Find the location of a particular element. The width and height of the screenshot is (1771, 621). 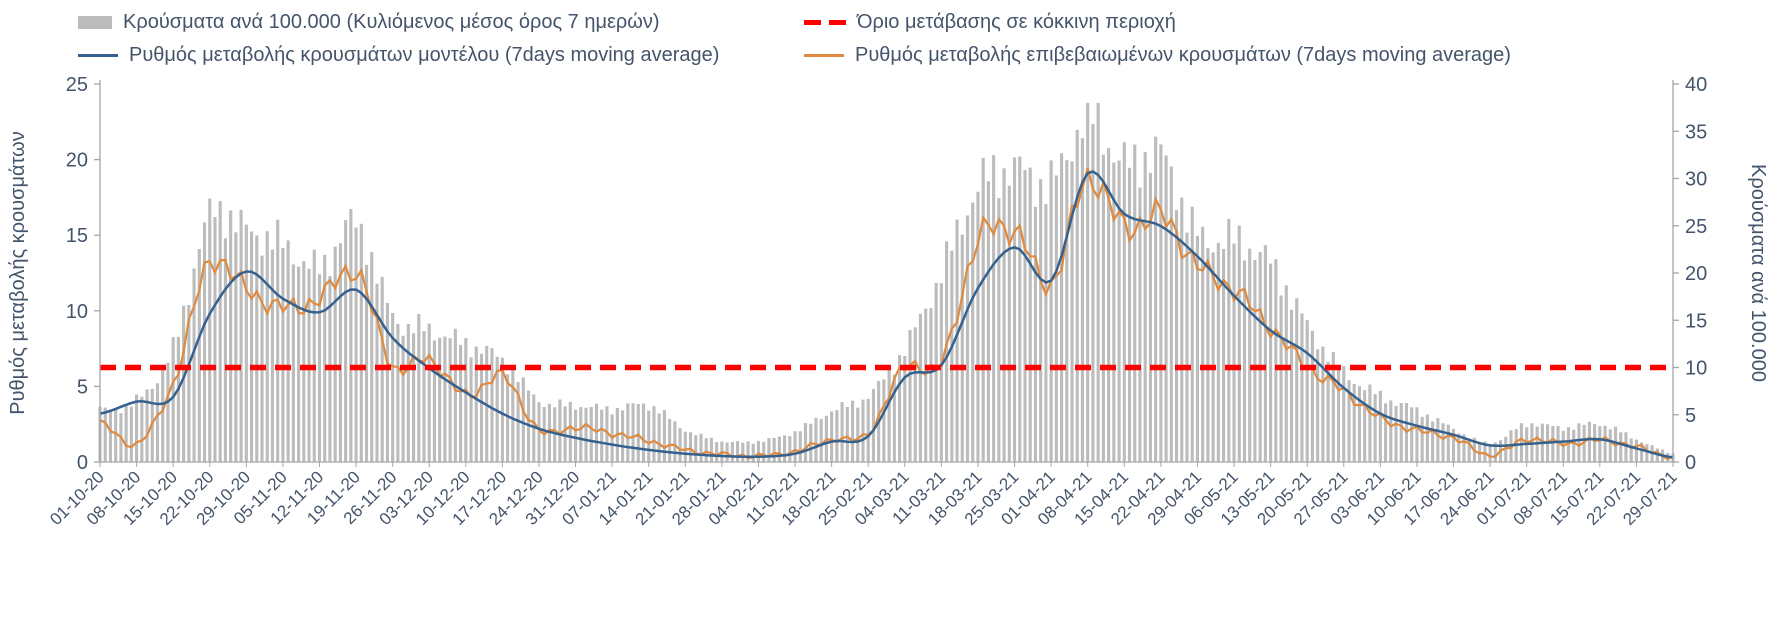

left-axis-title-group: Ρυθμός μεταβολής κρουσμάτων is located at coordinates (18, 273).